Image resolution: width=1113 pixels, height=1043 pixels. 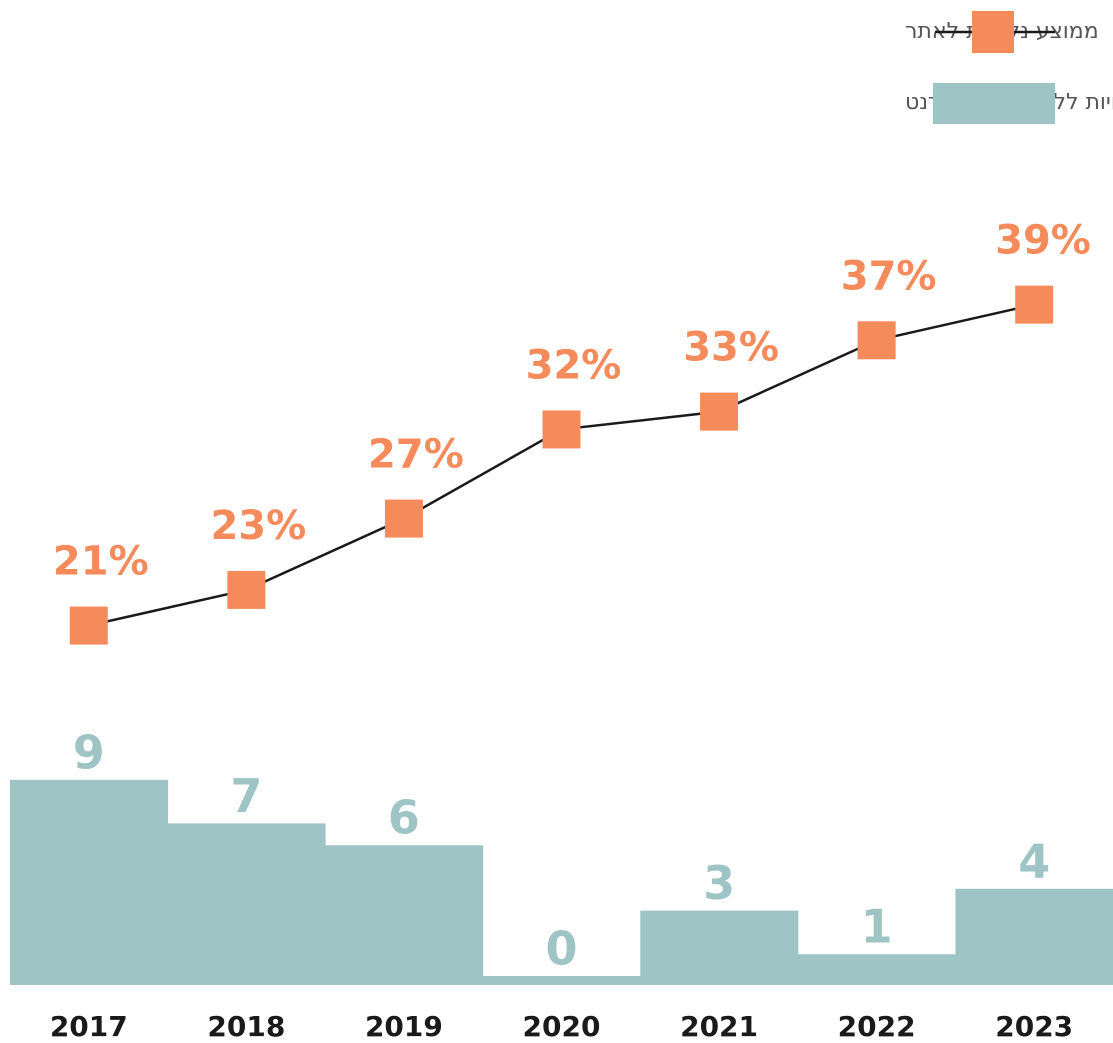 What do you see at coordinates (1034, 1026) in the screenshot?
I see `x-tick-label: 2023` at bounding box center [1034, 1026].